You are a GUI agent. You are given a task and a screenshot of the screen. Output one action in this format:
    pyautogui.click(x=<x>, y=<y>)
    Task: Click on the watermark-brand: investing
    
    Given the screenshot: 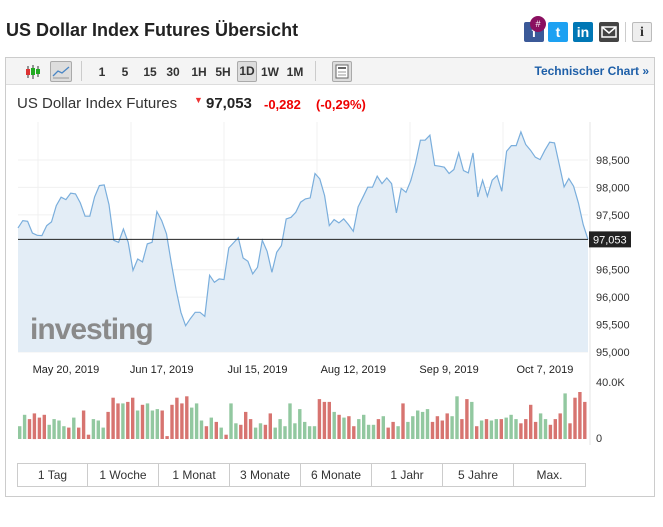 What is the action you would take?
    pyautogui.click(x=92, y=329)
    